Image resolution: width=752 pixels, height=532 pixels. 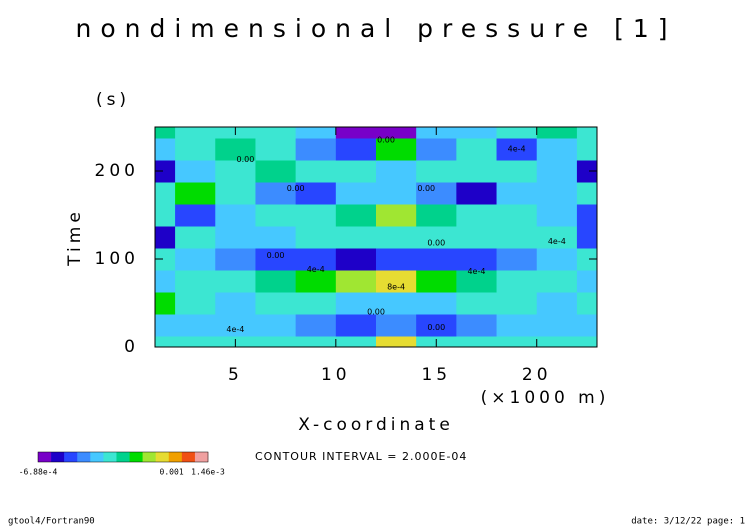 I want to click on y-unit: (s), so click(x=113, y=100).